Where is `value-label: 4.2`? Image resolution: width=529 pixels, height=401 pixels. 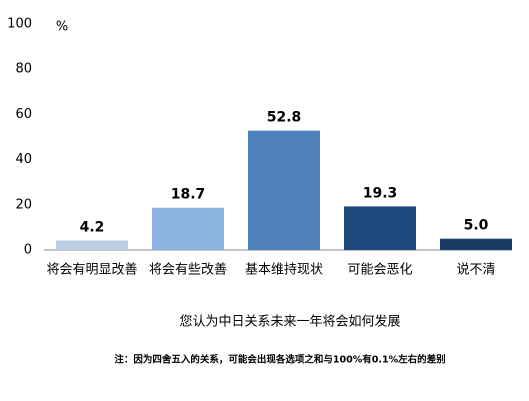 value-label: 4.2 is located at coordinates (92, 228).